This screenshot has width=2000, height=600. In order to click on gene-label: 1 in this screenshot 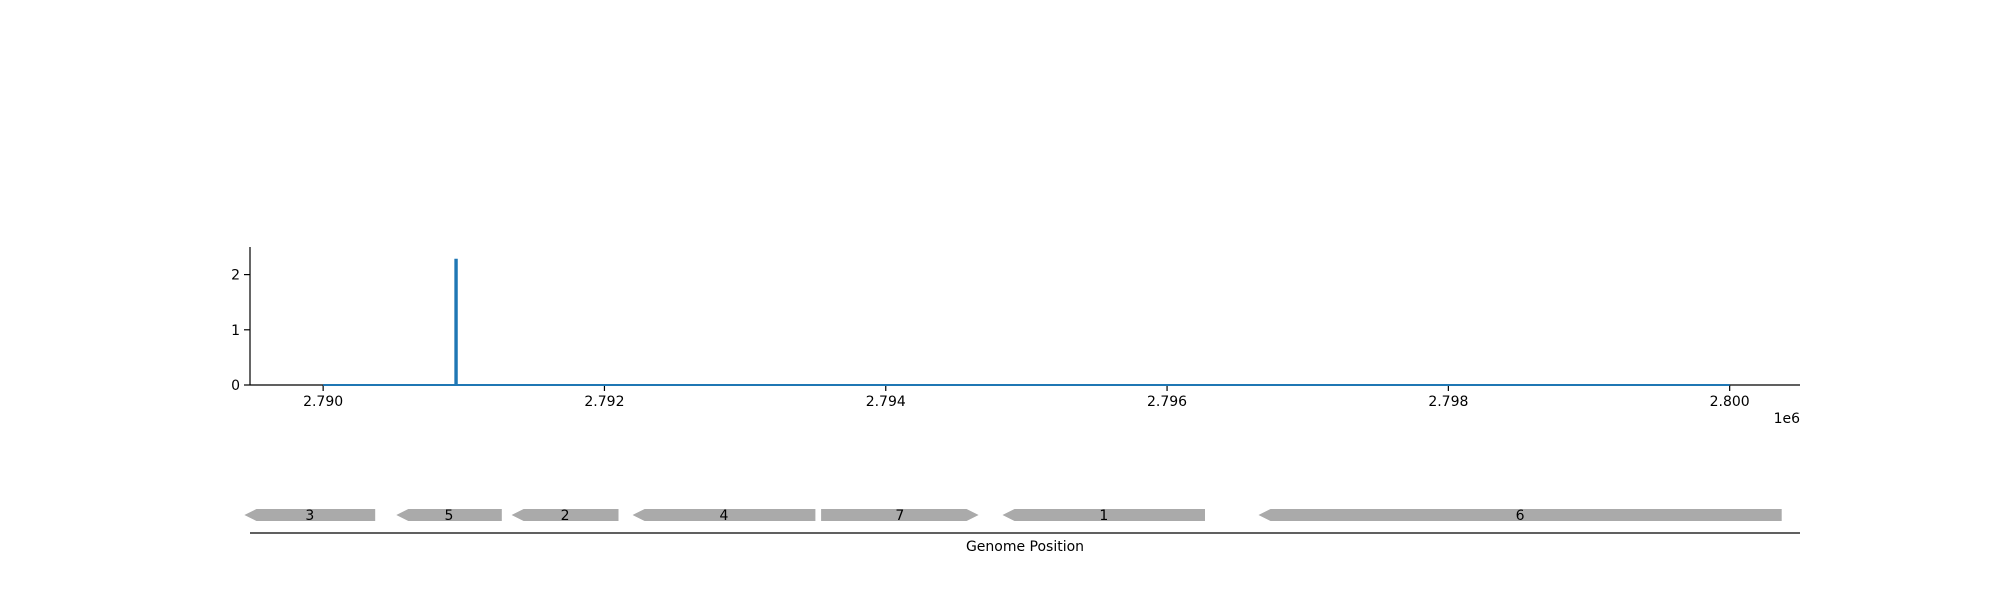, I will do `click(1103, 516)`.